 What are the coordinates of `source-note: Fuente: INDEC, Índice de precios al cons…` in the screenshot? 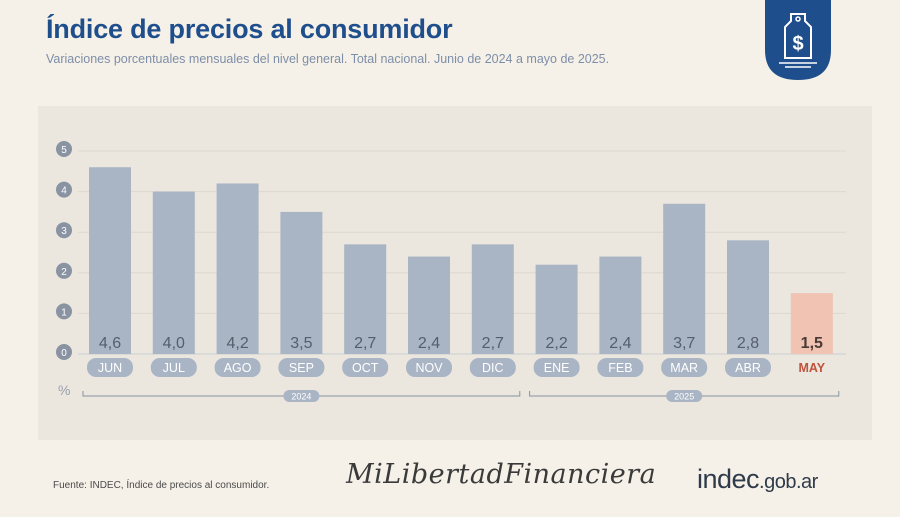 It's located at (161, 485).